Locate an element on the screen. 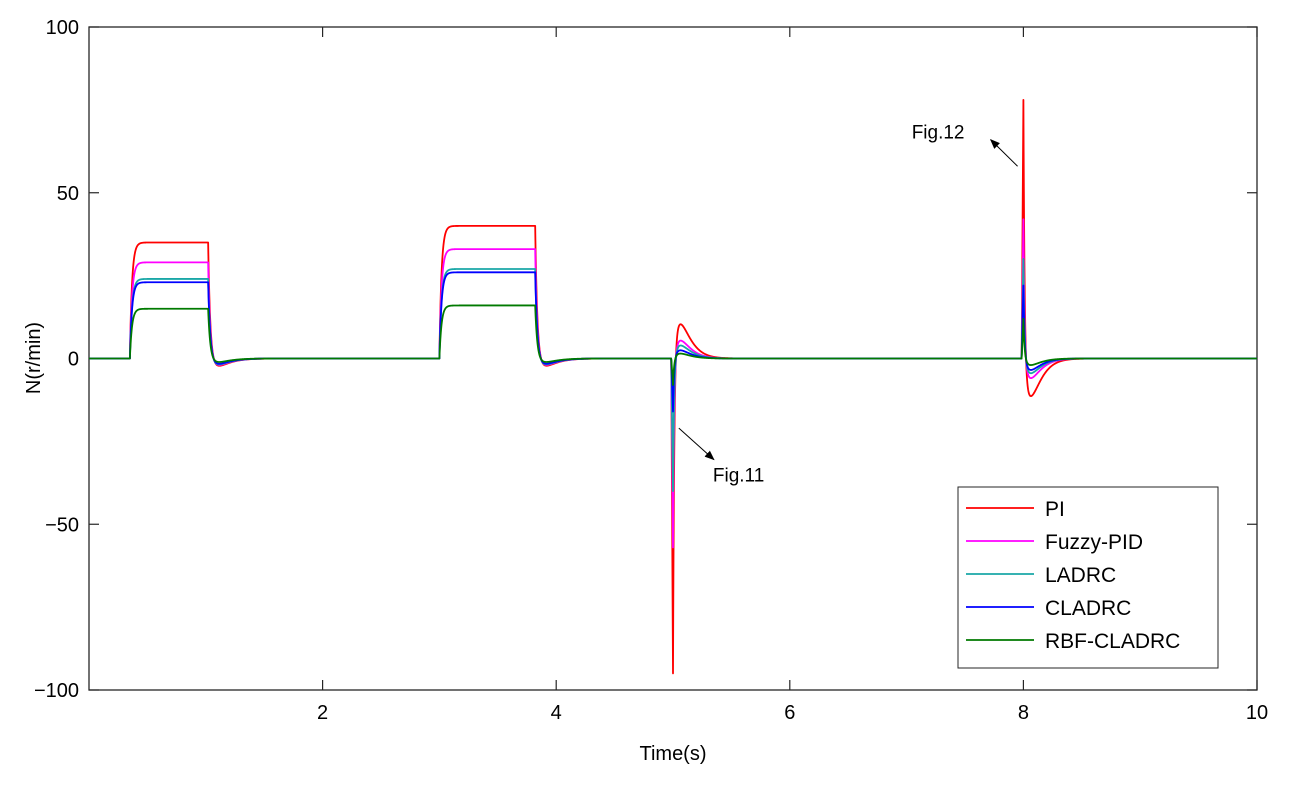 This screenshot has height=785, width=1296. legend-label-cladrc: CLADRC is located at coordinates (1088, 608).